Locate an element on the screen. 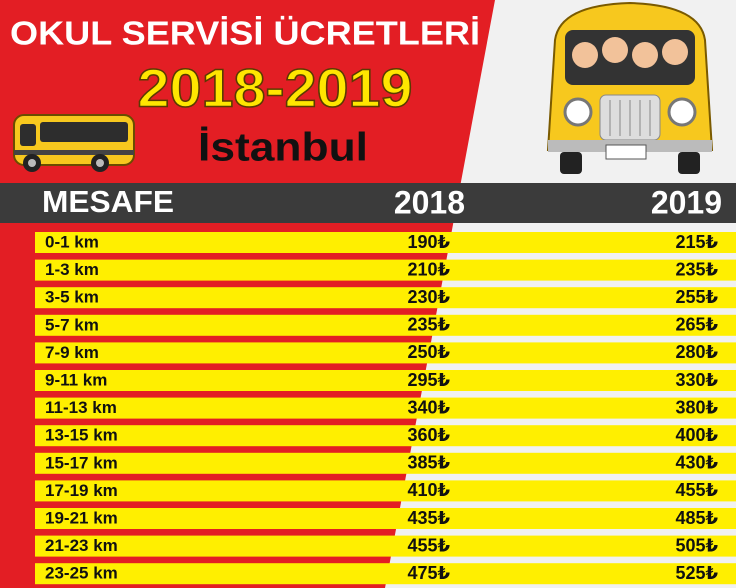  table-row: 1-3 km 210₺ 235₺ is located at coordinates (385, 270).